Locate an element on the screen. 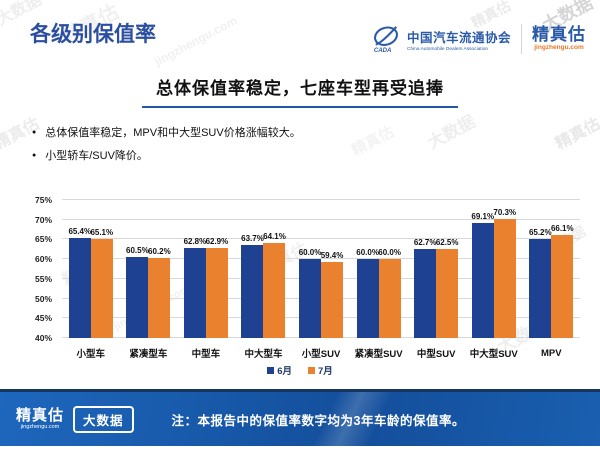  y-axis-tick: 65% is located at coordinates (43, 239).